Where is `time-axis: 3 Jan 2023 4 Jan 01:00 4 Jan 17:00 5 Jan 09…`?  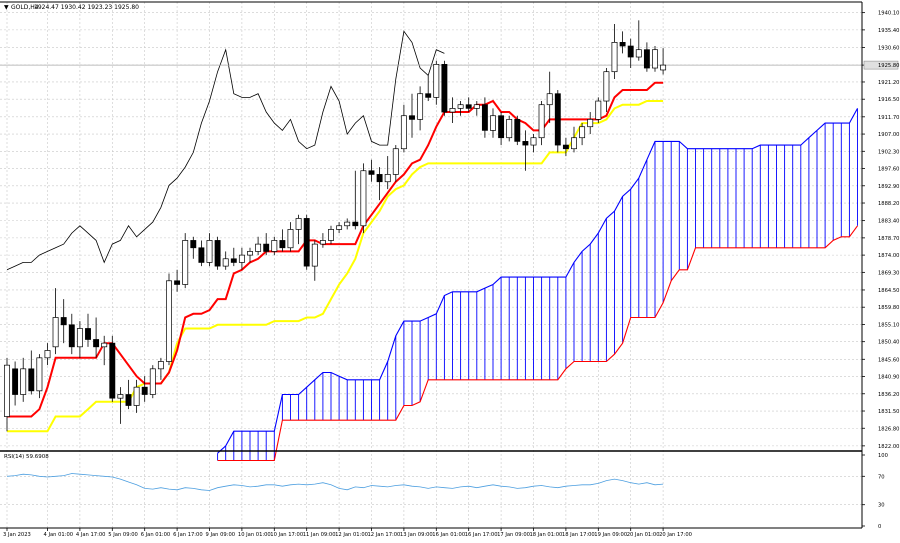 time-axis: 3 Jan 2023 4 Jan 01:00 4 Jan 17:00 5 Jan 09… is located at coordinates (347, 533).